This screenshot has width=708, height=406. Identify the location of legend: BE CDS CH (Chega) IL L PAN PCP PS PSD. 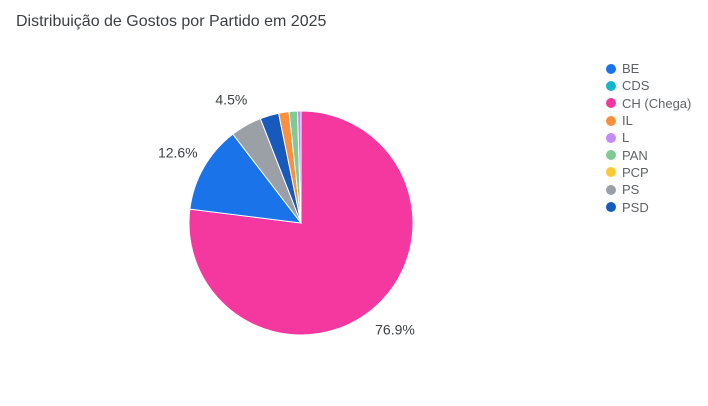
(648, 138).